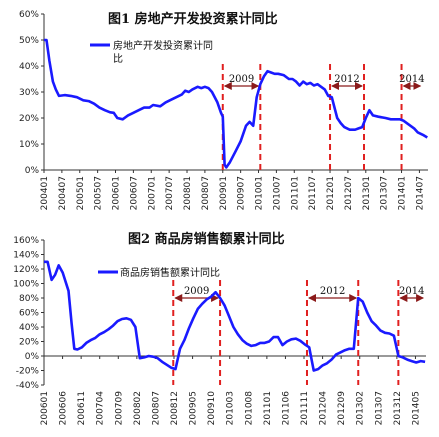  What do you see at coordinates (118, 59) in the screenshot?
I see `chart-1-legend-line-2: 比` at bounding box center [118, 59].